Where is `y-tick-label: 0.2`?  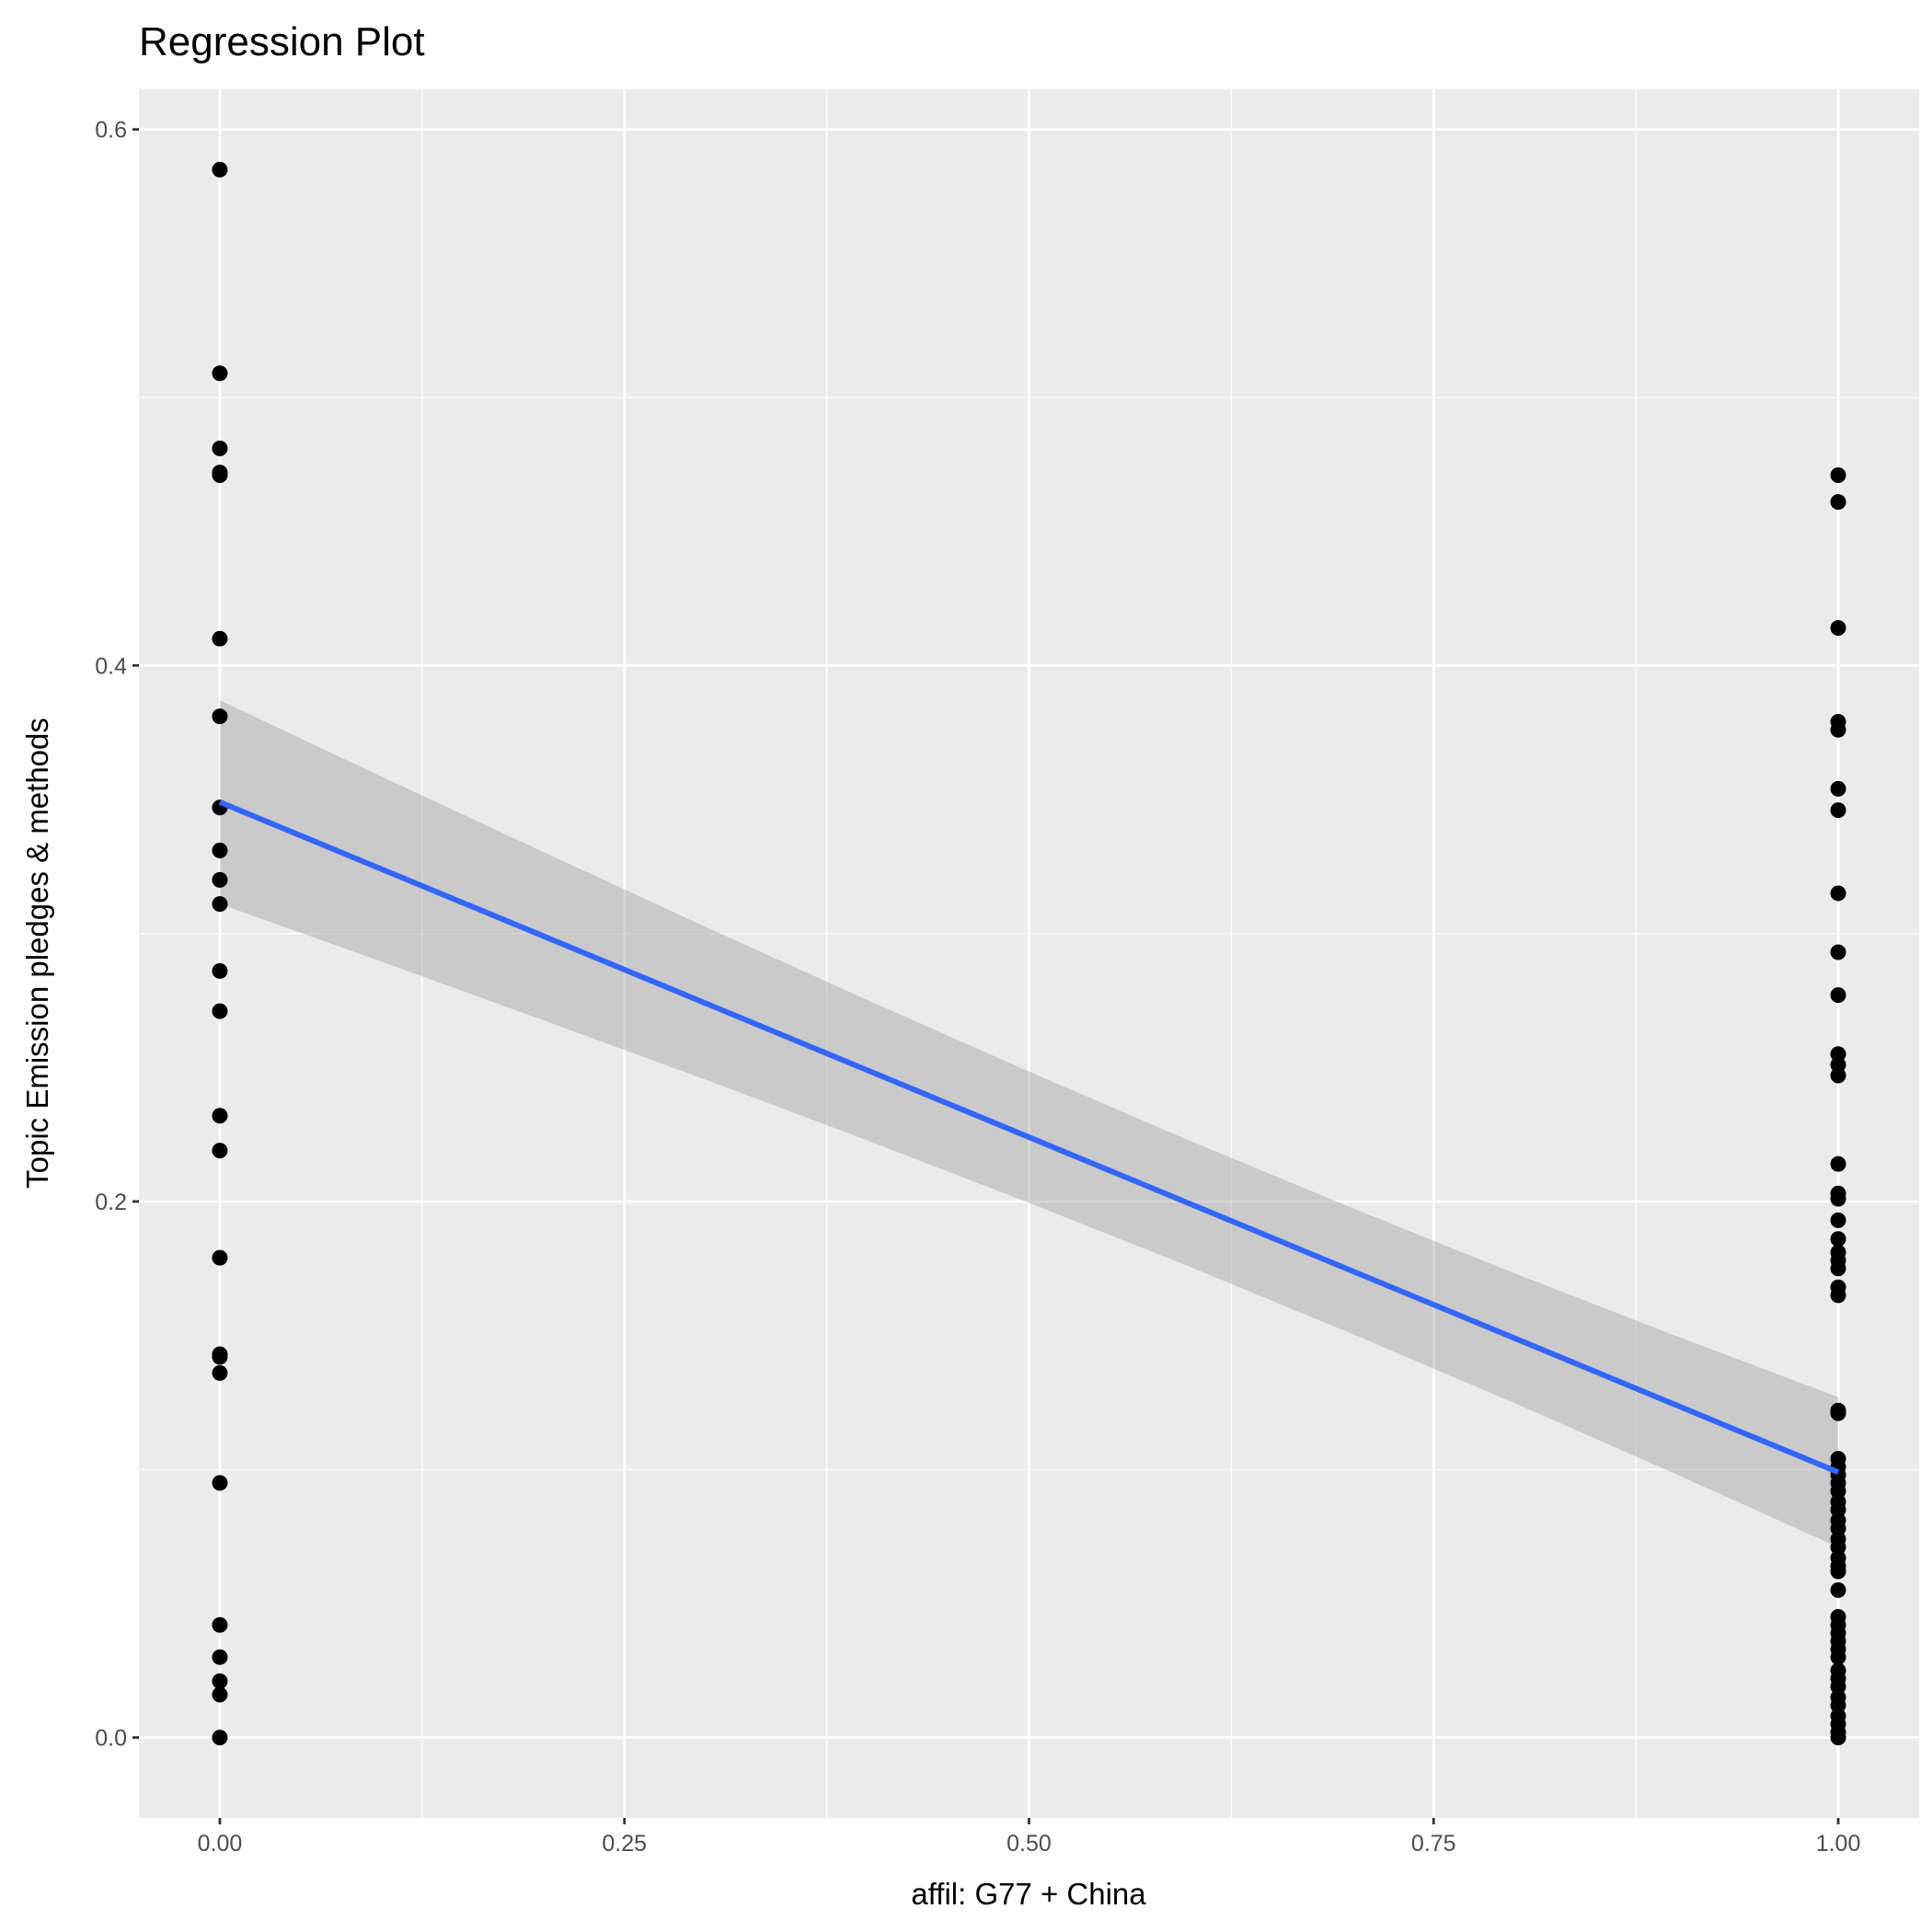
y-tick-label: 0.2 is located at coordinates (111, 1202).